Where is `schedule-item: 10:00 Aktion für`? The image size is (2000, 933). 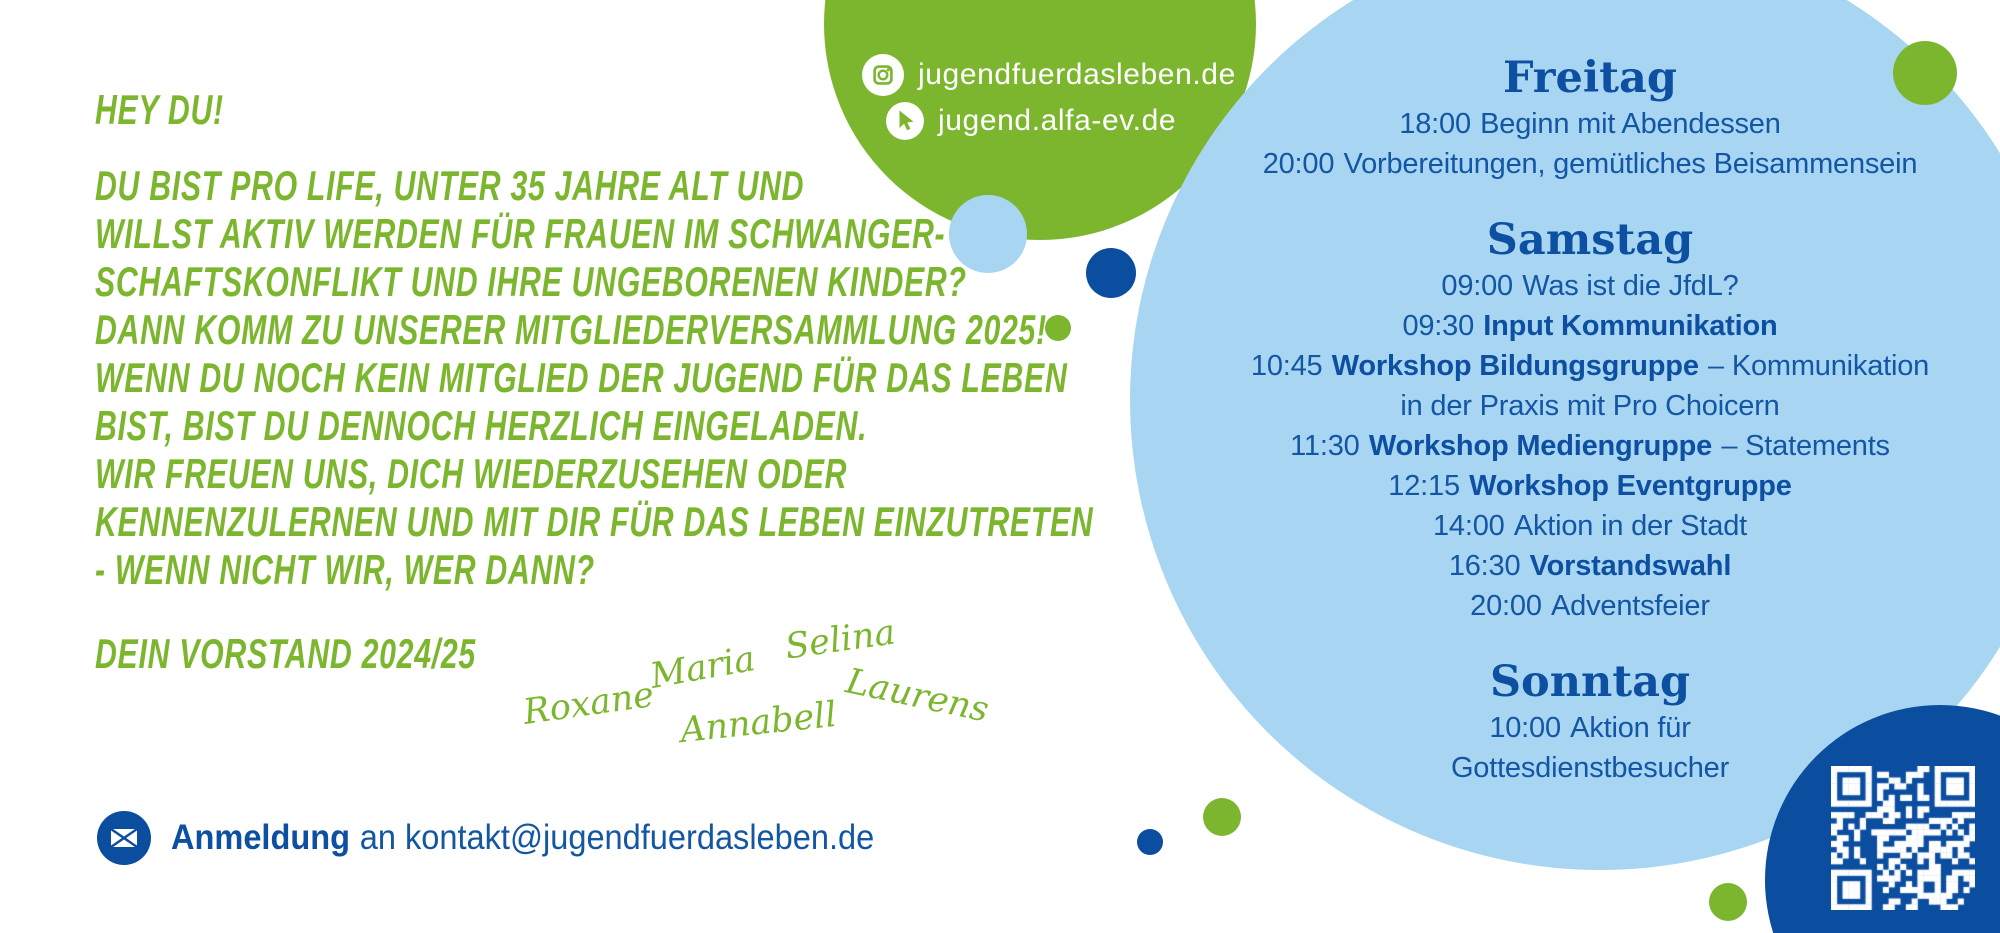 schedule-item: 10:00 Aktion für is located at coordinates (1590, 728).